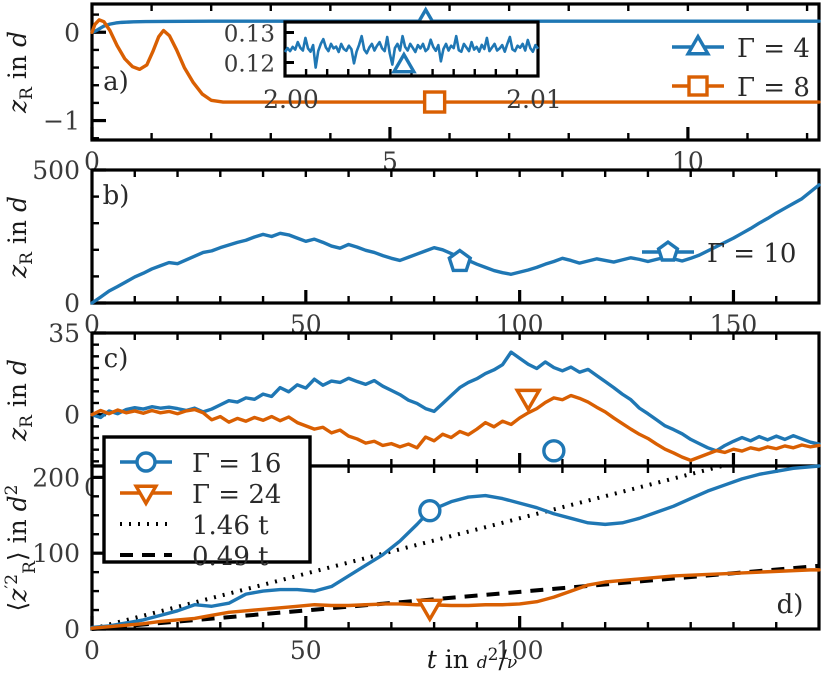  What do you see at coordinates (534, 99) in the screenshot?
I see `panel-a-inset-xticklabel: 2.01` at bounding box center [534, 99].